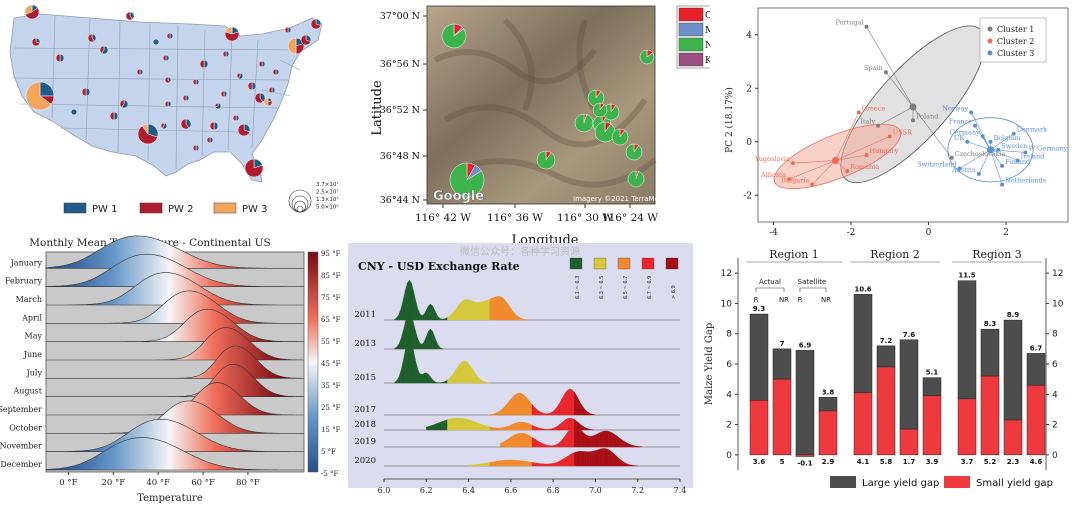 This screenshot has height=515, width=1080. What do you see at coordinates (520, 251) in the screenshot?
I see `watermark: 微信公众号：各种学习资源` at bounding box center [520, 251].